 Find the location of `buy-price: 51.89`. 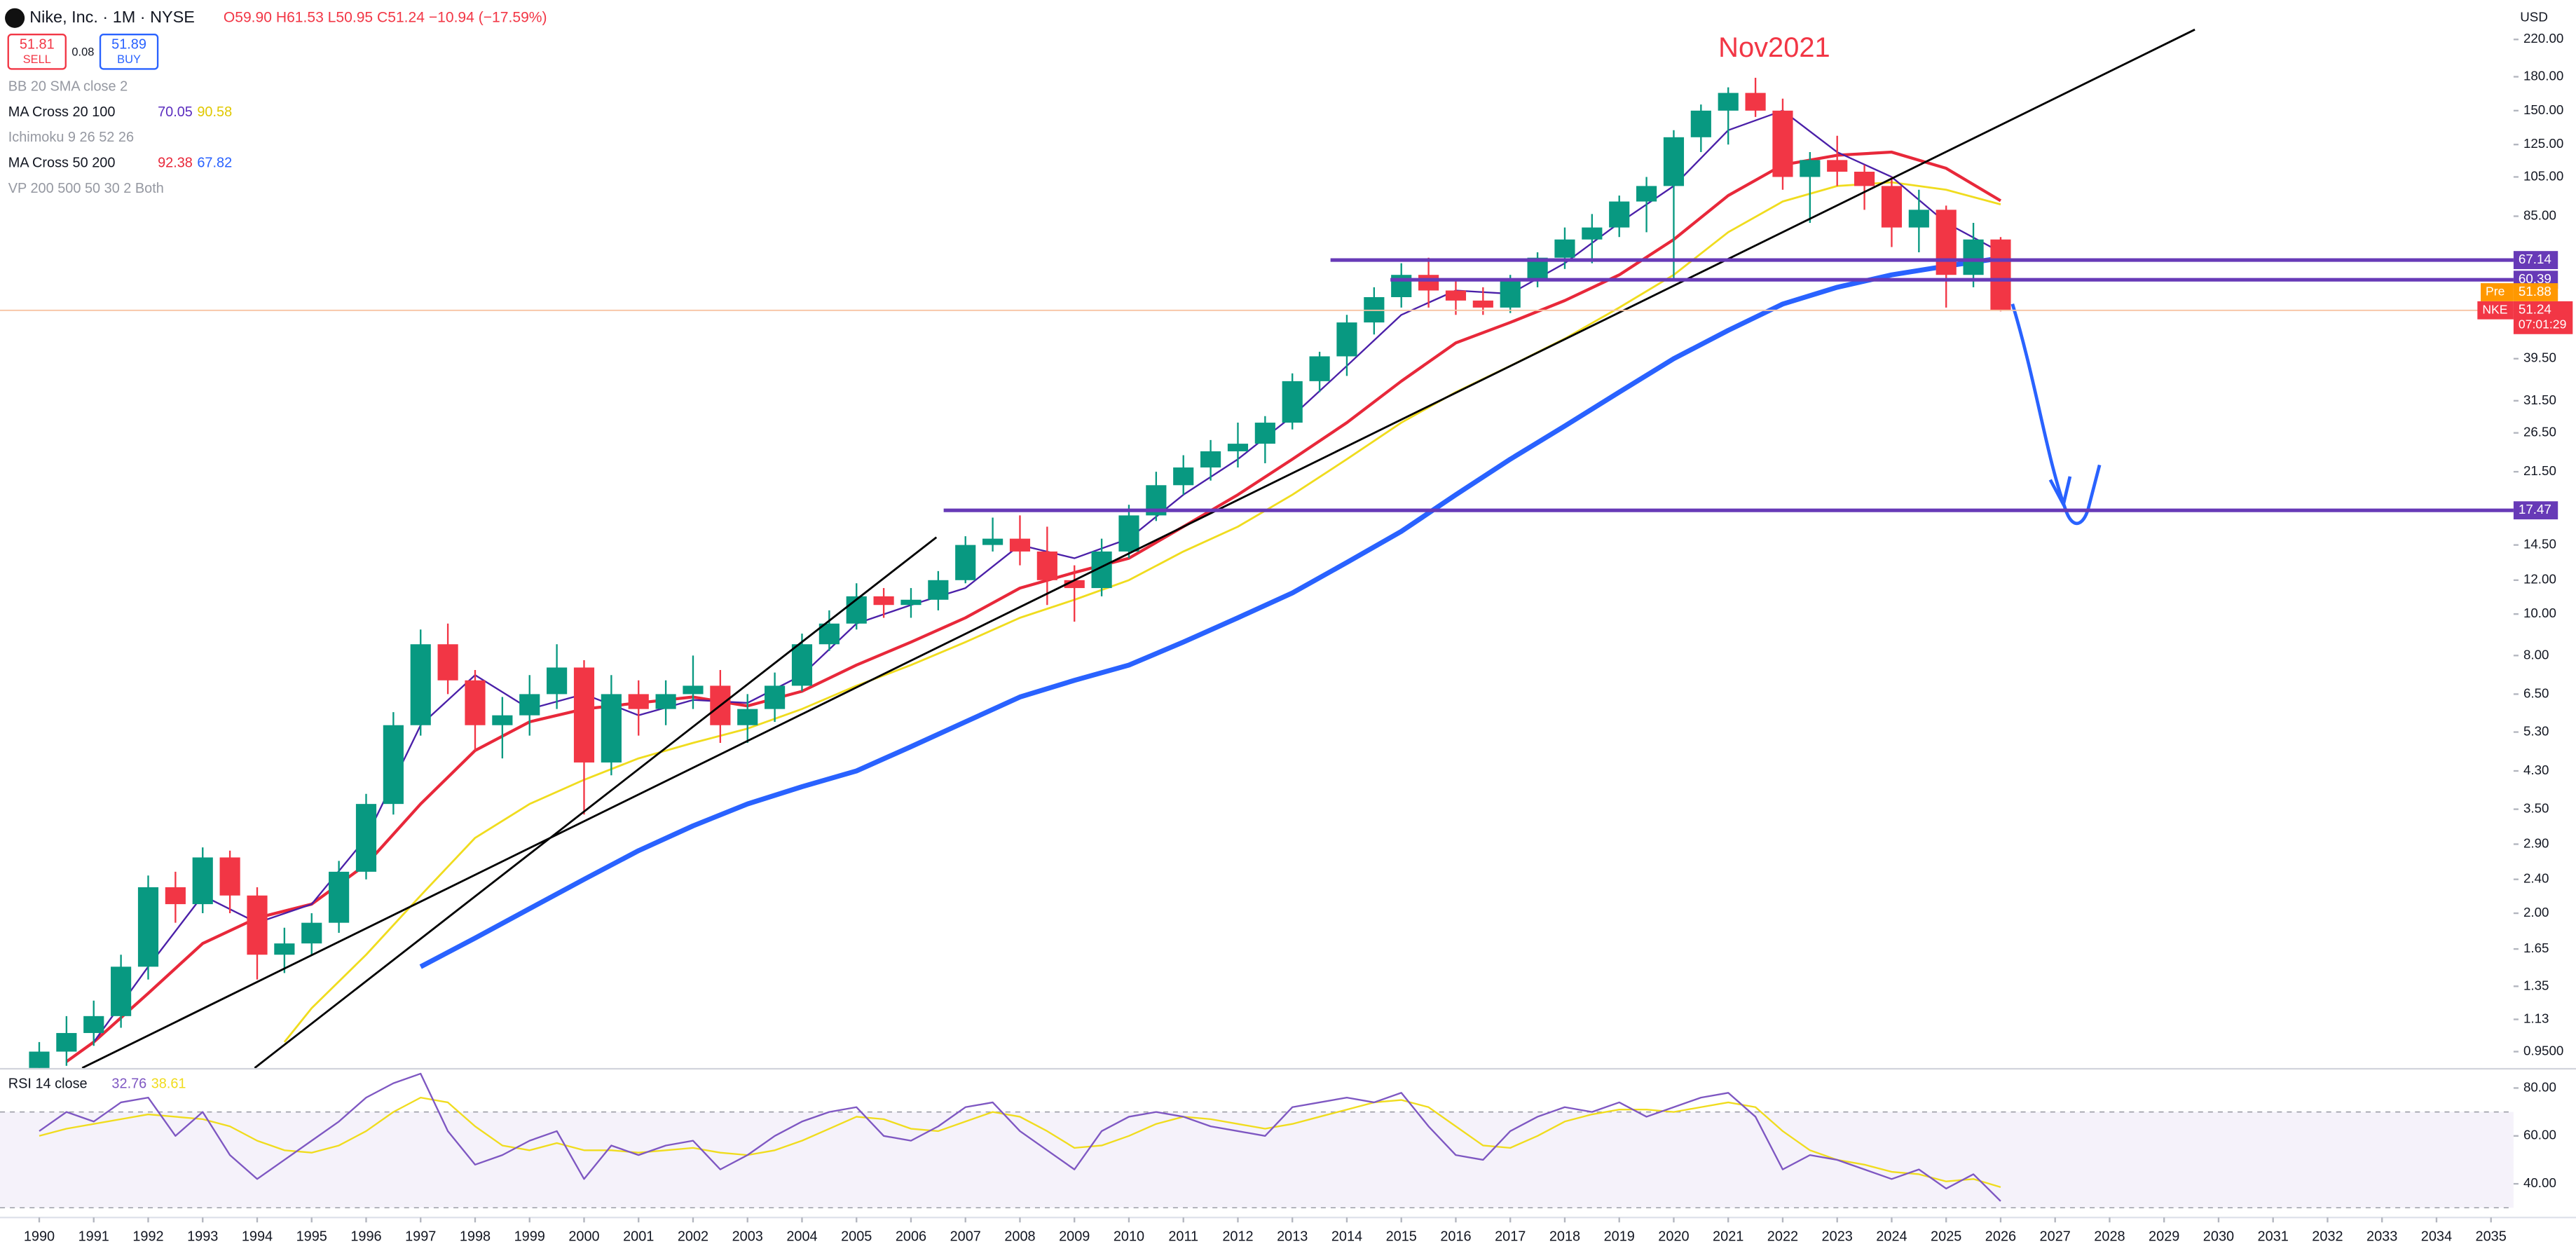

buy-price: 51.89 is located at coordinates (129, 45).